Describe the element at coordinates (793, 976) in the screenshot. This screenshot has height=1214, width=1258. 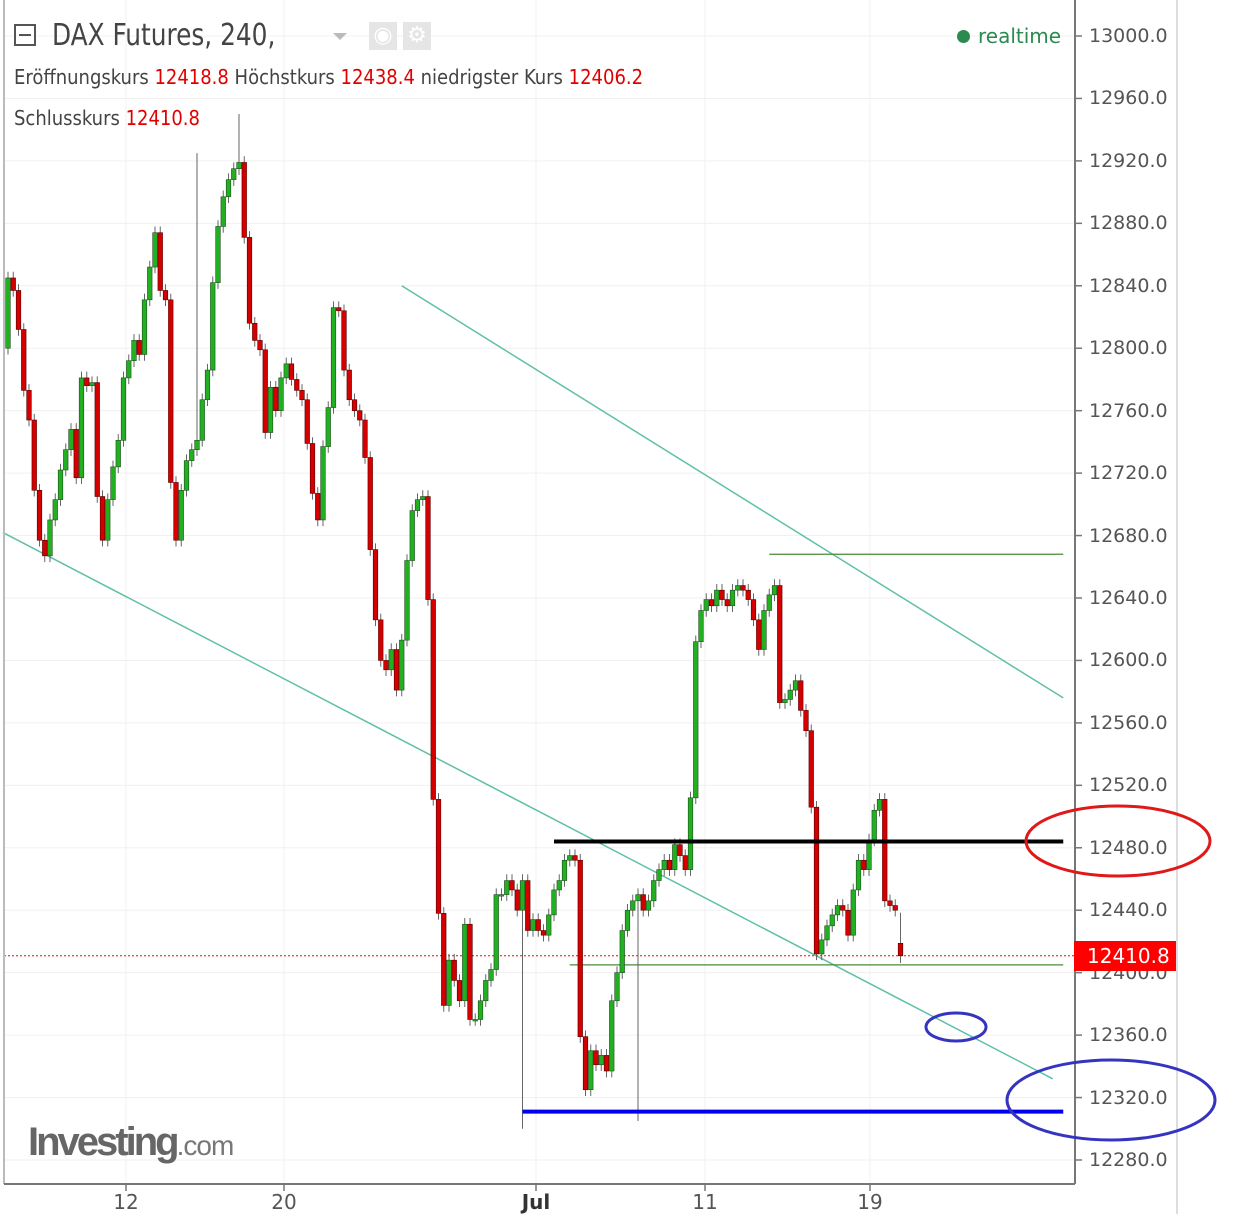
I see `annotation-lines` at that location.